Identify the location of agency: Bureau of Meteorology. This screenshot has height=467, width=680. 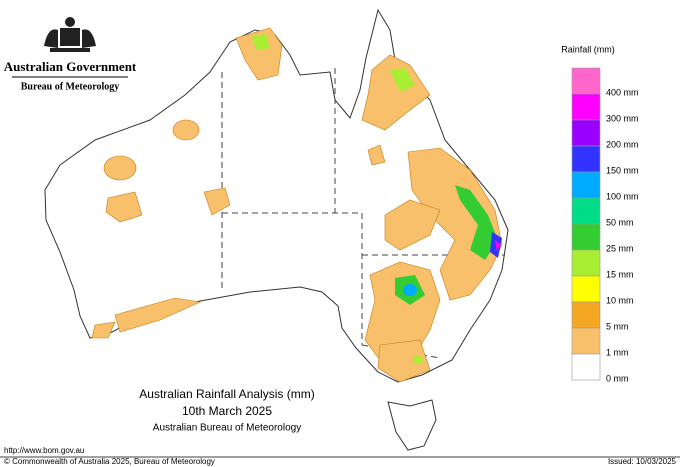
(70, 86).